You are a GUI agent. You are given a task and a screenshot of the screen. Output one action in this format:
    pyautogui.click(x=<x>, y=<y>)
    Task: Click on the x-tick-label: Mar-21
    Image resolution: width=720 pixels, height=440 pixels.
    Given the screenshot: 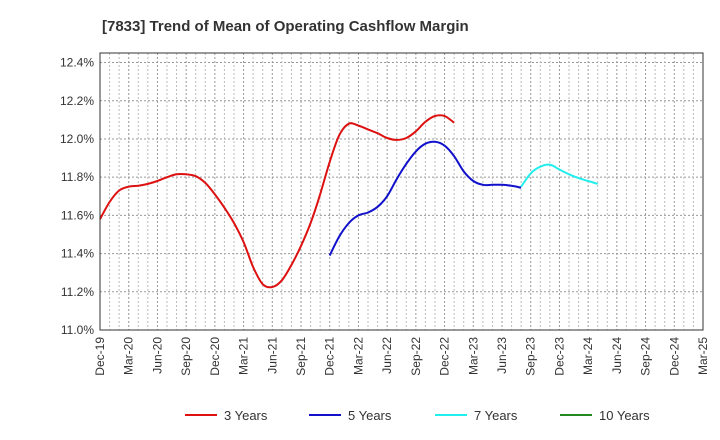 What is the action you would take?
    pyautogui.click(x=244, y=356)
    